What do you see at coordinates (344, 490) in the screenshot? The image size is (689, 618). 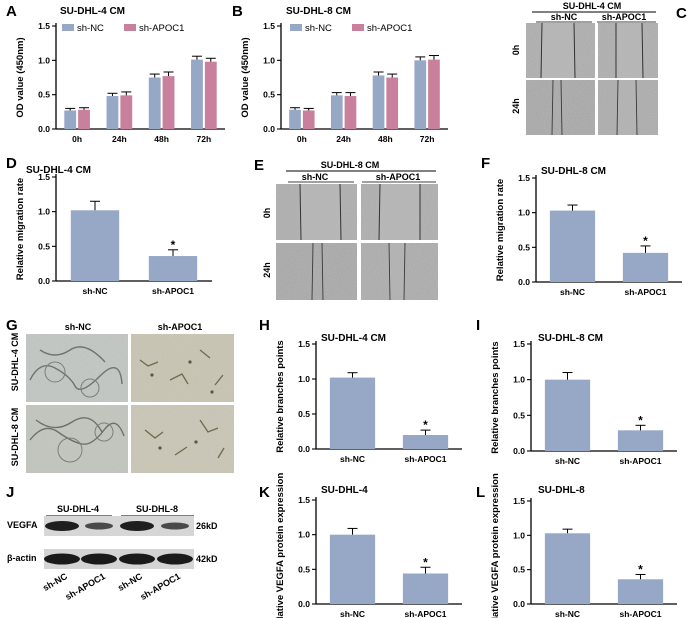 I see `chart-k-title: SU-DHL-4` at bounding box center [344, 490].